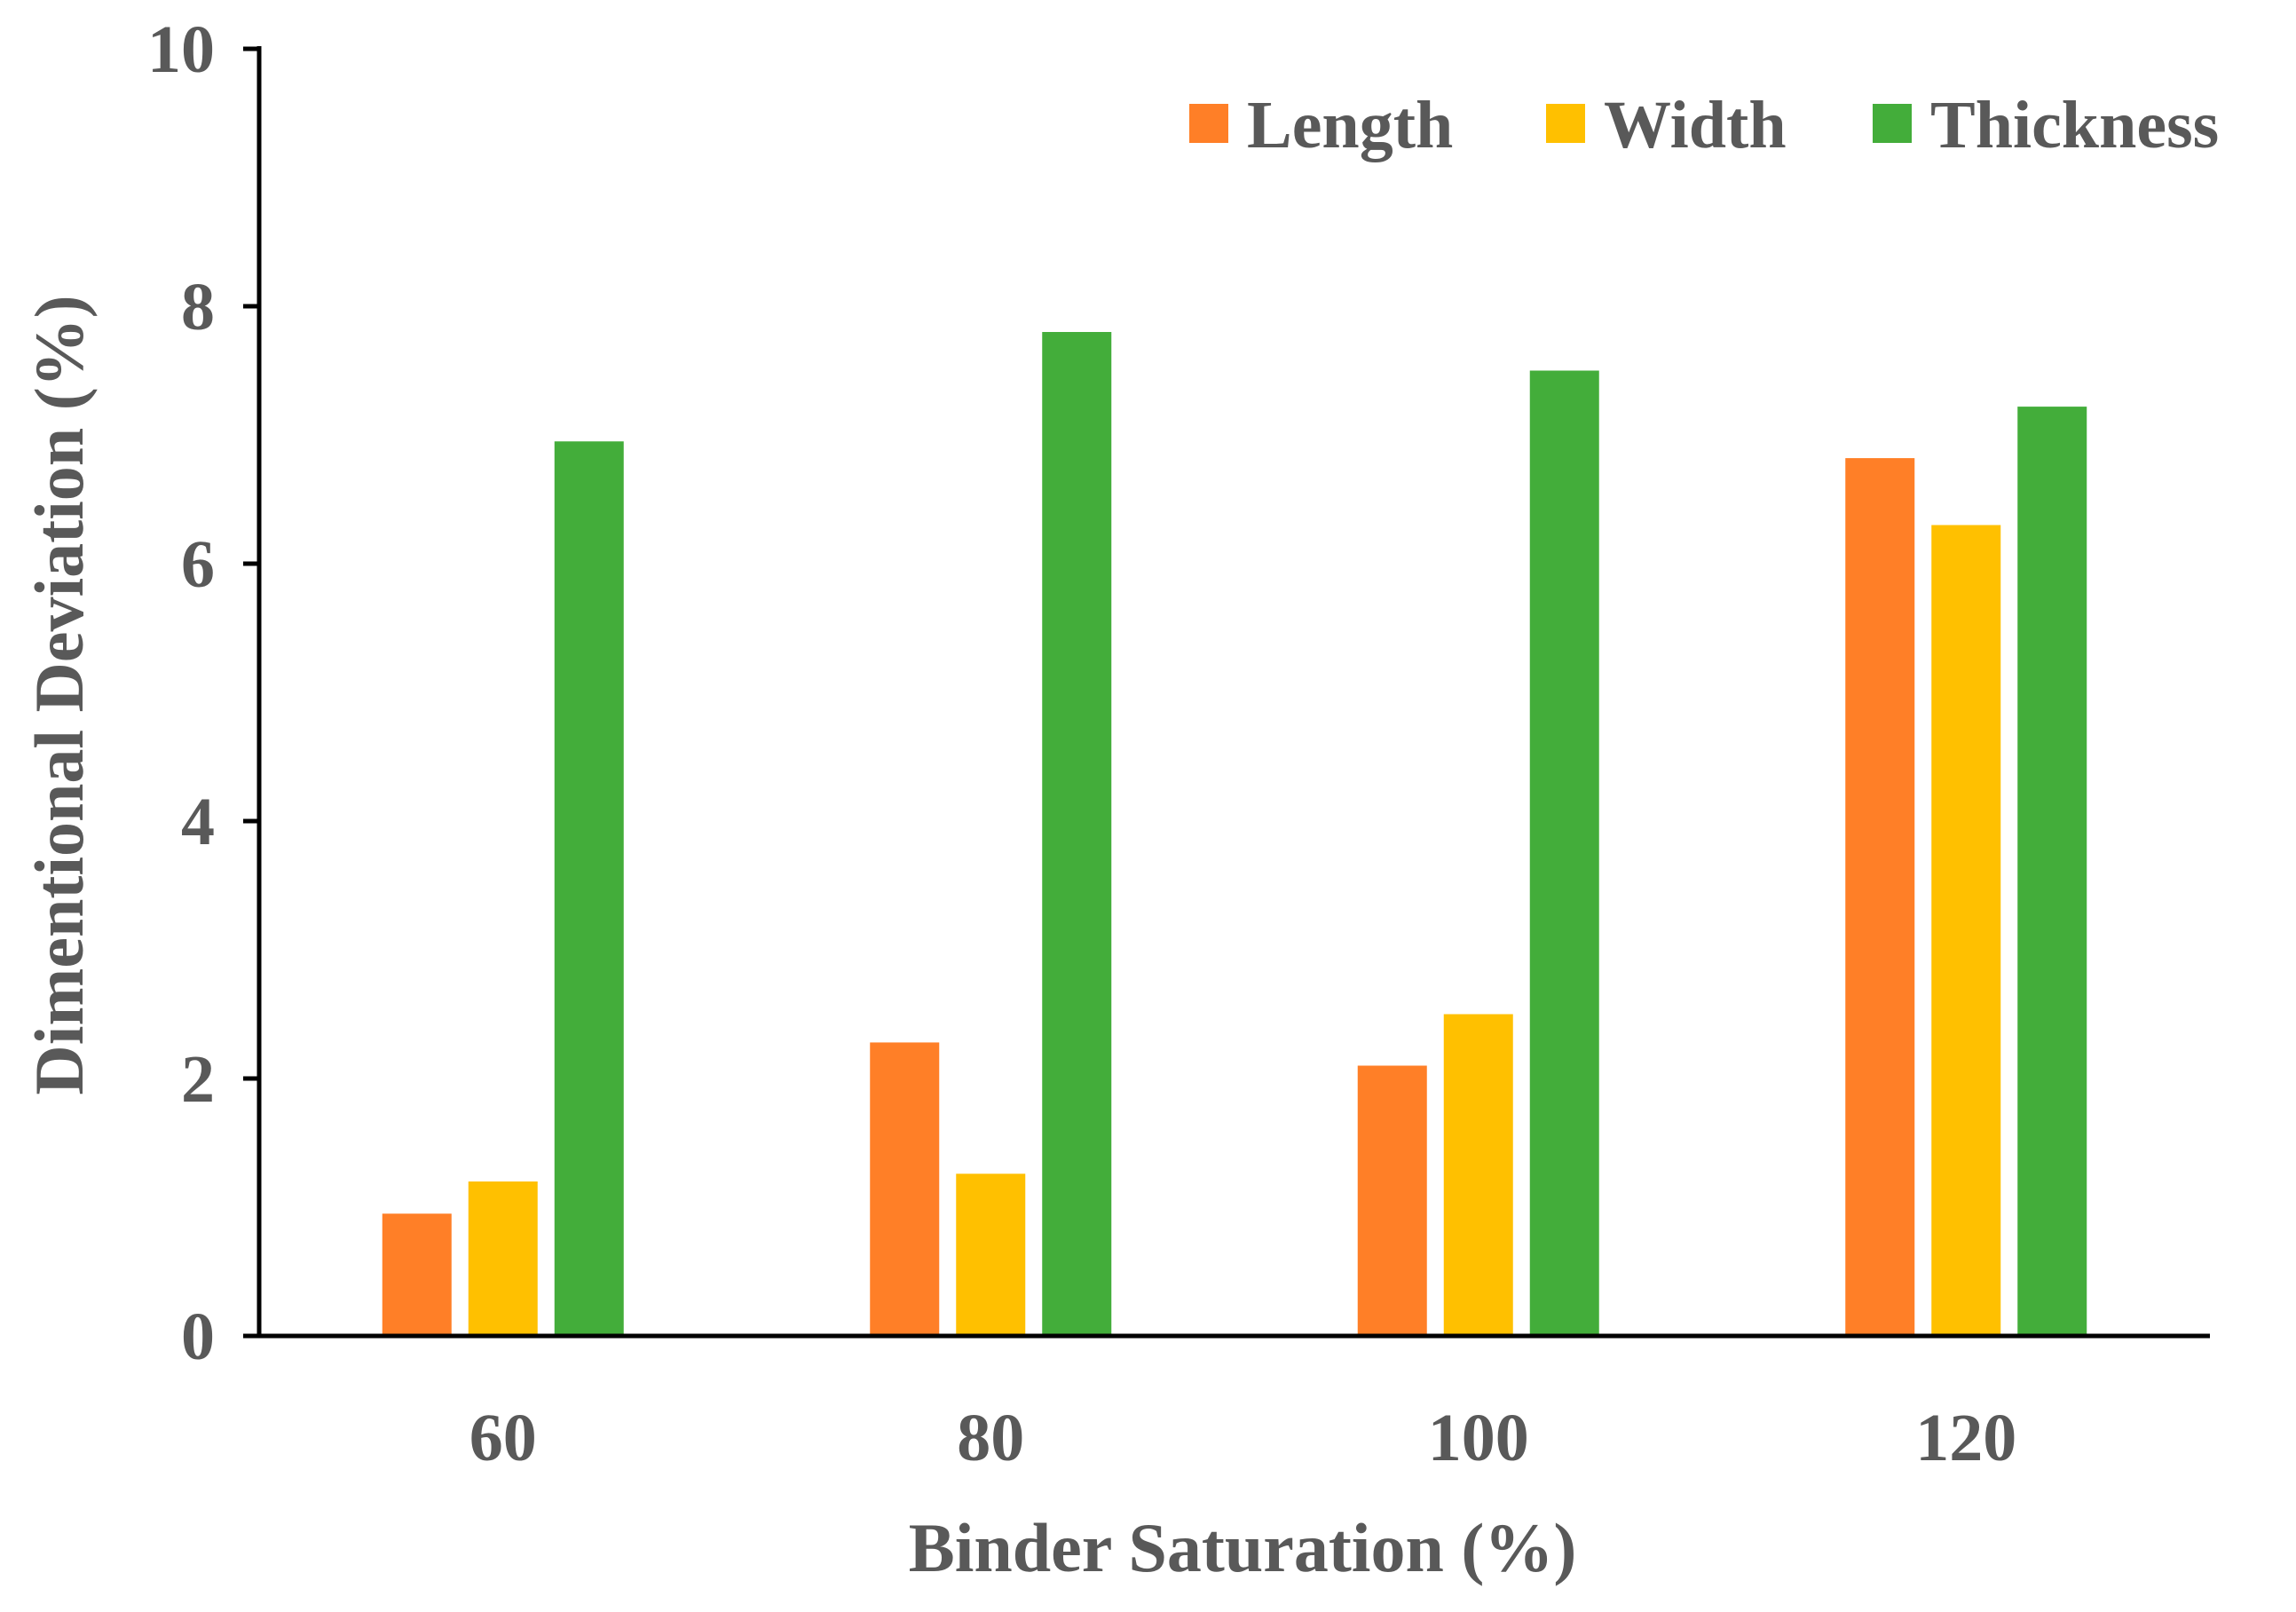  Describe the element at coordinates (1243, 1547) in the screenshot. I see `x-axis-title: Binder Saturation (%)` at that location.